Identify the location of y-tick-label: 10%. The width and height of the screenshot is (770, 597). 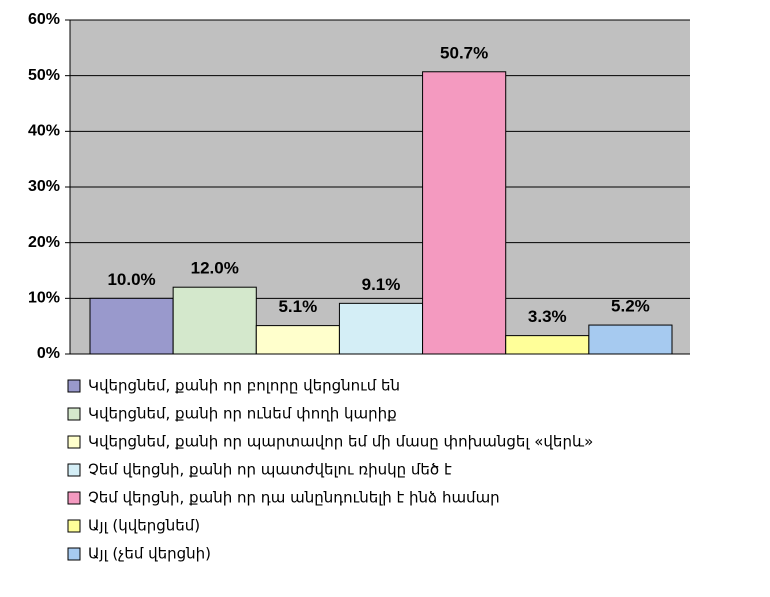
(44, 298).